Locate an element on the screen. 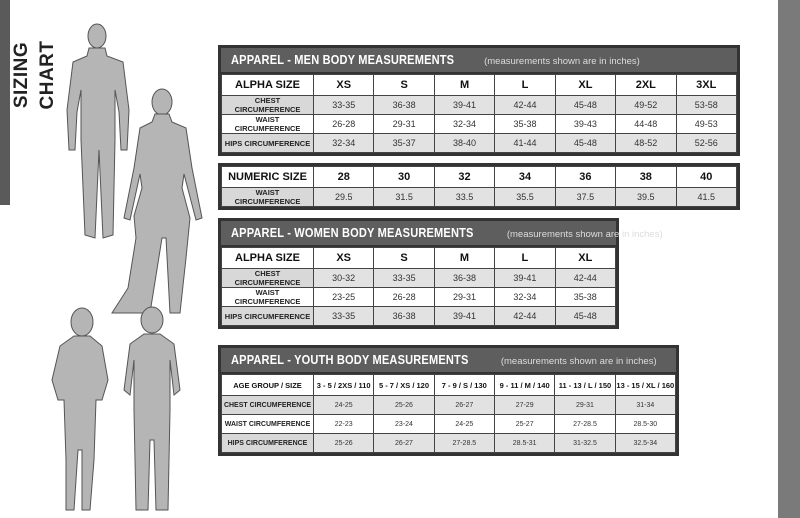 The image size is (800, 518). table-cell: 24-25 is located at coordinates (464, 424).